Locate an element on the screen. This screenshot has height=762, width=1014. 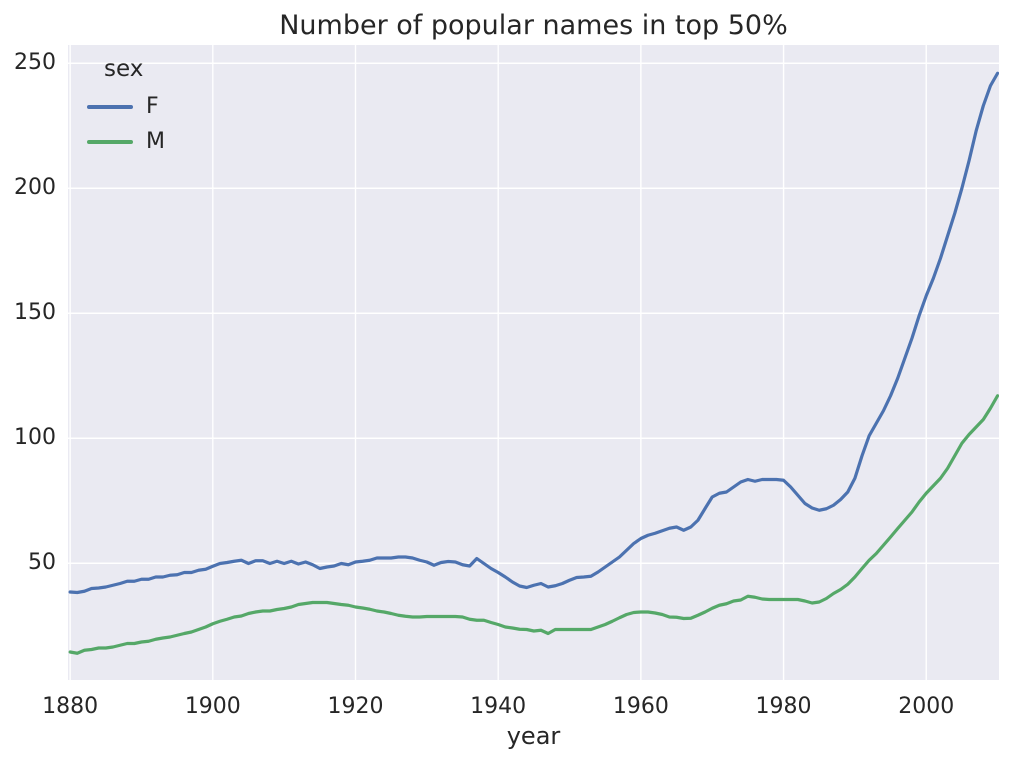
x-tick-label-1980: 1980 is located at coordinates (783, 706).